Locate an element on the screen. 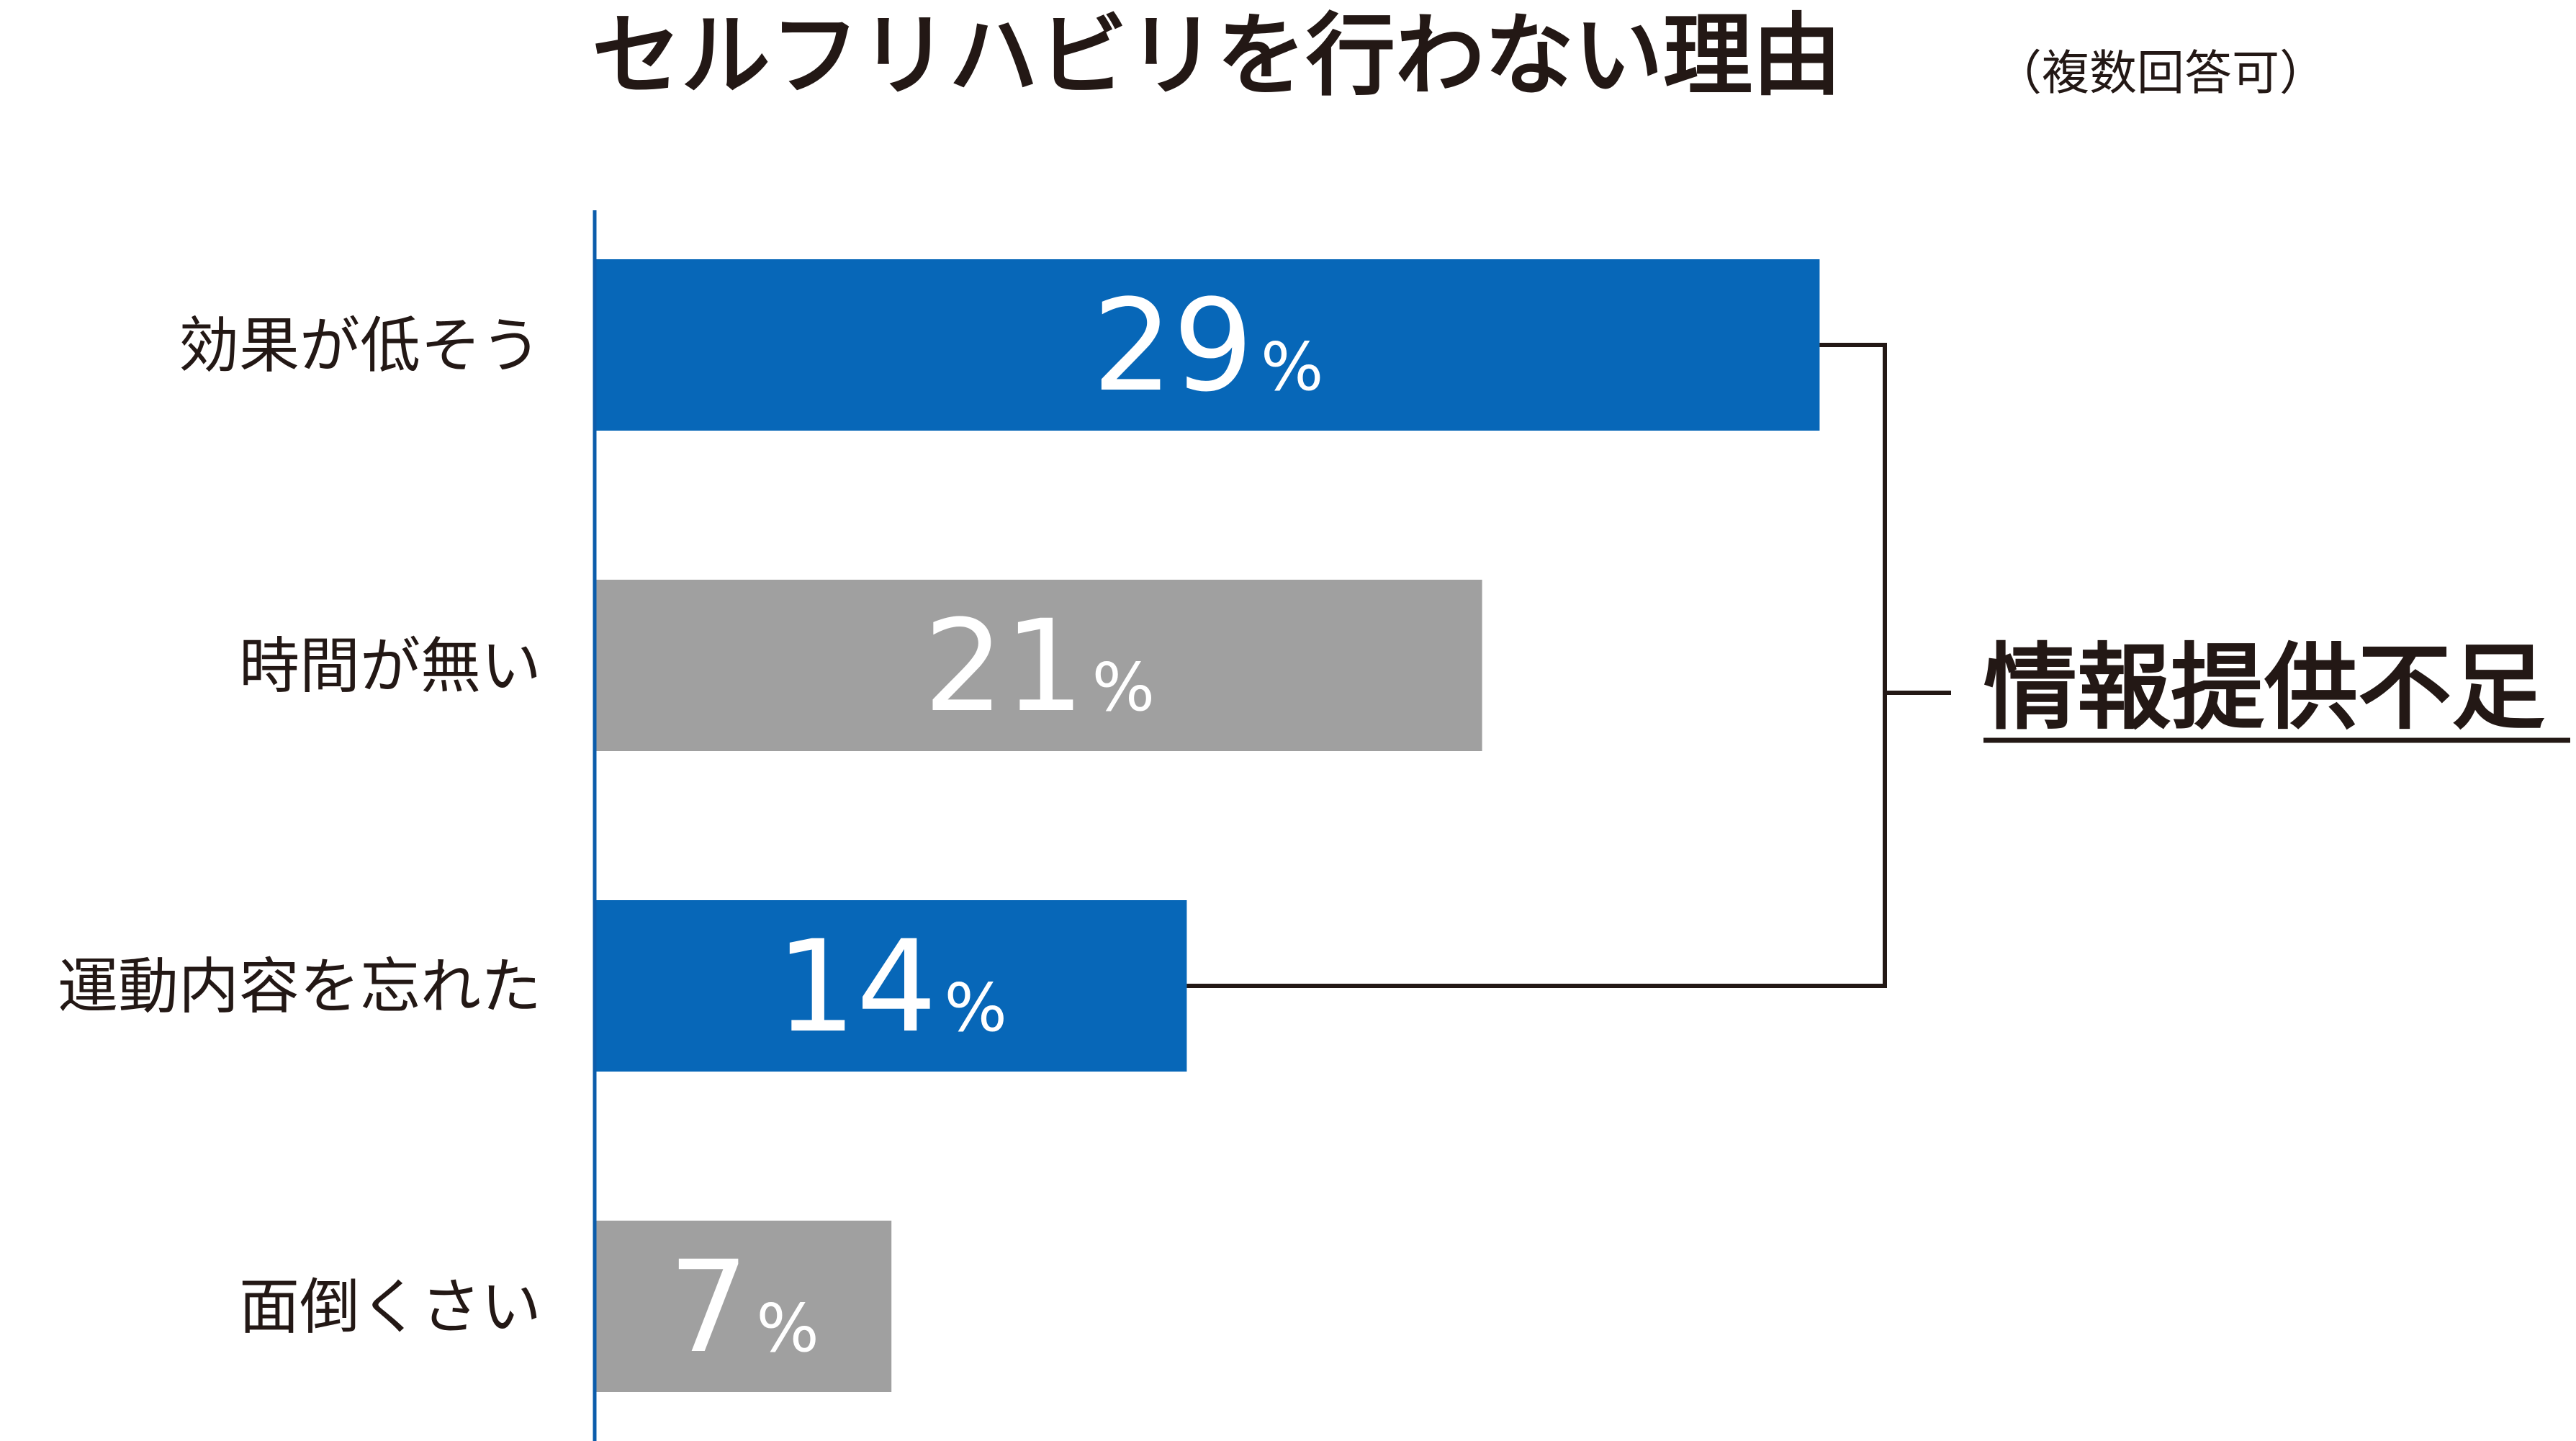  value-unit-3: % is located at coordinates (975, 1007).